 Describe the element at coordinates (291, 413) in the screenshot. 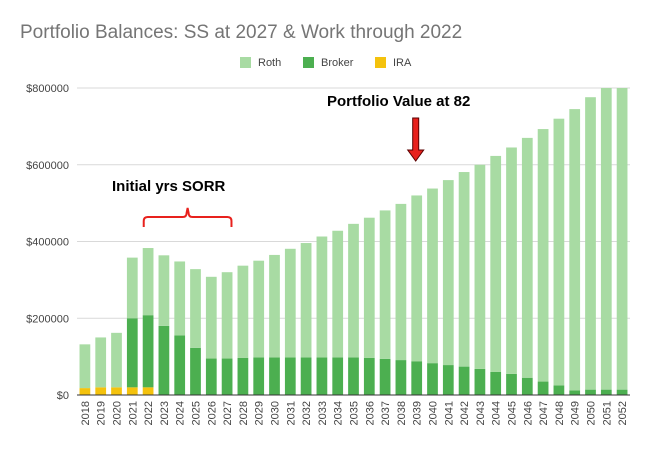

I see `x-tick-label: 2031` at that location.